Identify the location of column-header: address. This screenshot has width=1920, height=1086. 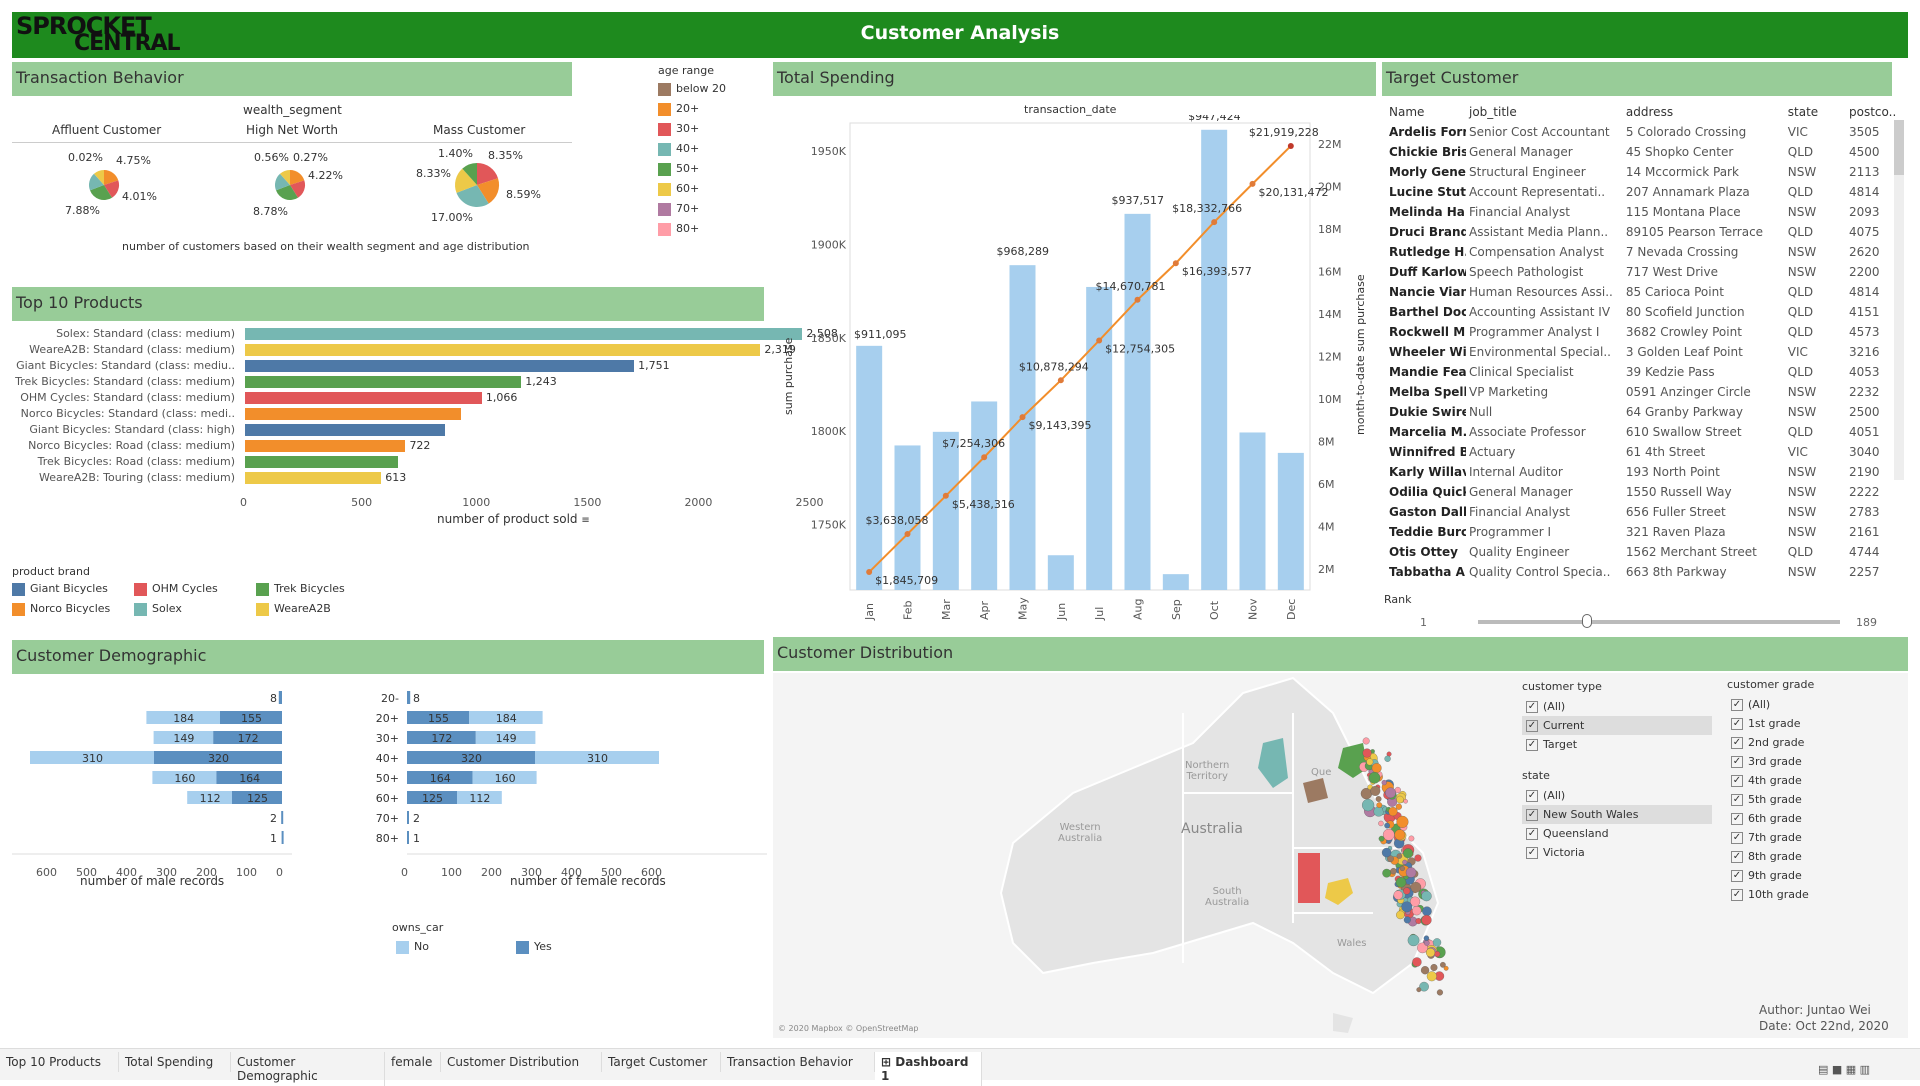
(1649, 112).